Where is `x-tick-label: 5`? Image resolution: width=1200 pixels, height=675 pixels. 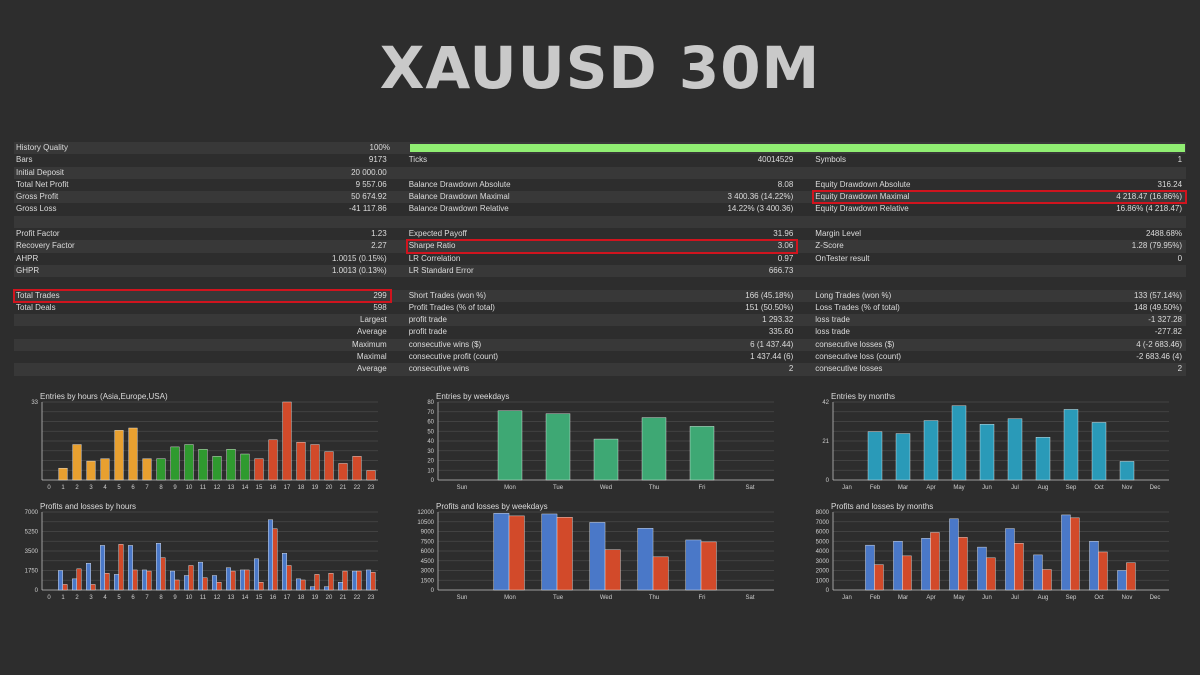 x-tick-label: 5 is located at coordinates (119, 598).